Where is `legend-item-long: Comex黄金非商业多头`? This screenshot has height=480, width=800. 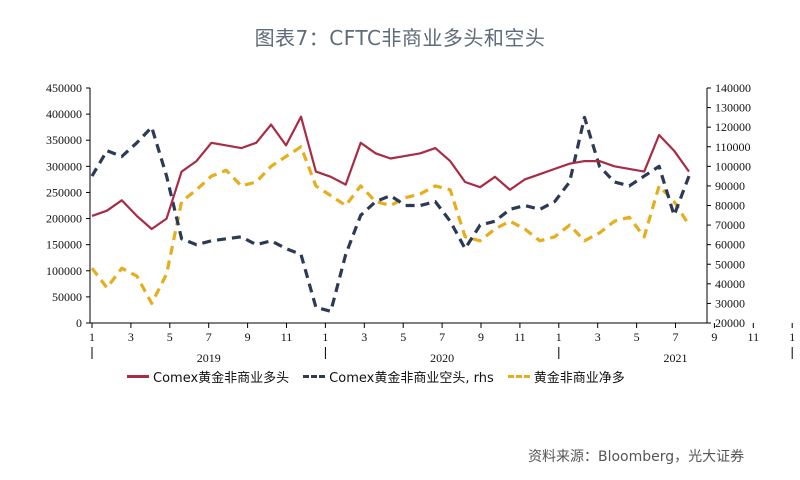 legend-item-long: Comex黄金非商业多头 is located at coordinates (208, 376).